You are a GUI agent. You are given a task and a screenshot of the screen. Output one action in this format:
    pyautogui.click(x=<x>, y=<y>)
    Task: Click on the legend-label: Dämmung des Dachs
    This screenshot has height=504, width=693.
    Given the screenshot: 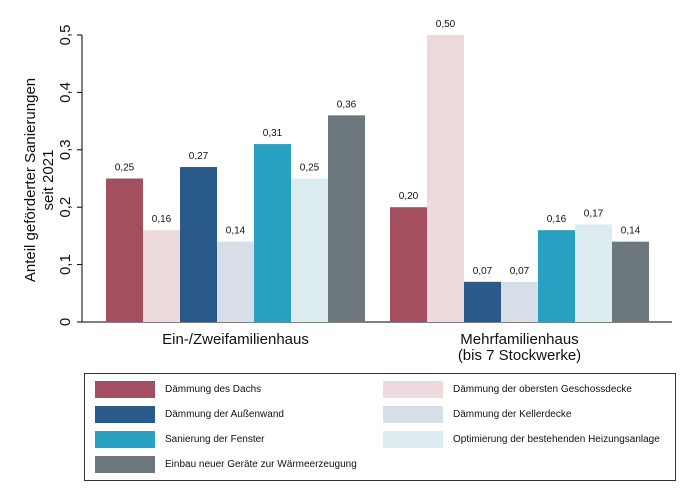 What is the action you would take?
    pyautogui.click(x=213, y=389)
    